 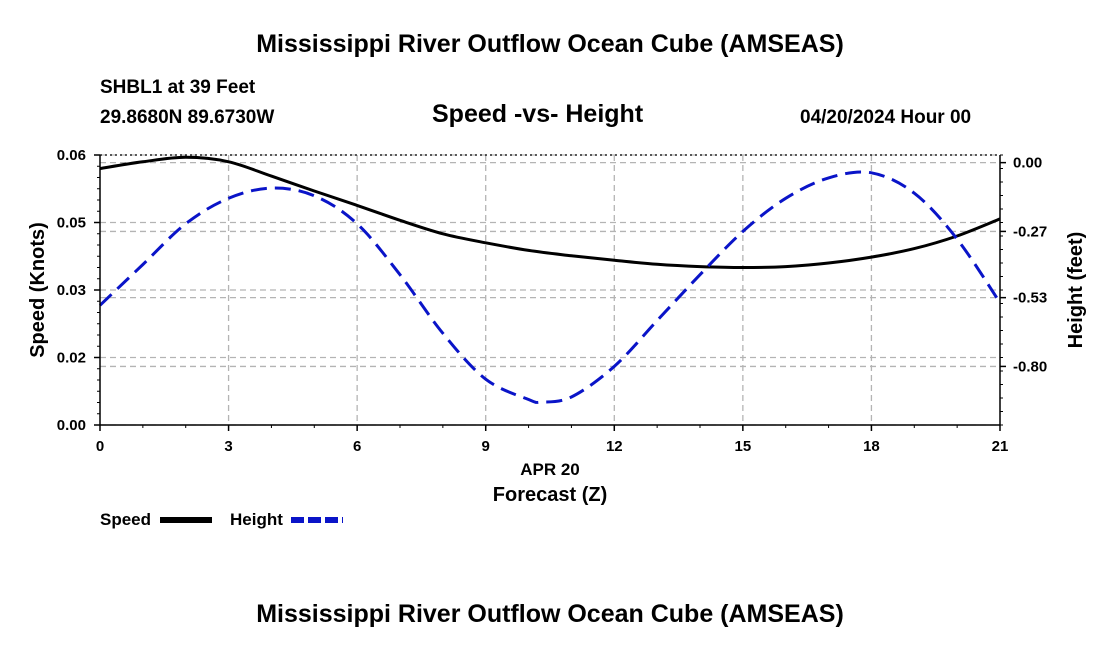 What do you see at coordinates (1076, 290) in the screenshot?
I see `y-axis-right-label: Height (feet)` at bounding box center [1076, 290].